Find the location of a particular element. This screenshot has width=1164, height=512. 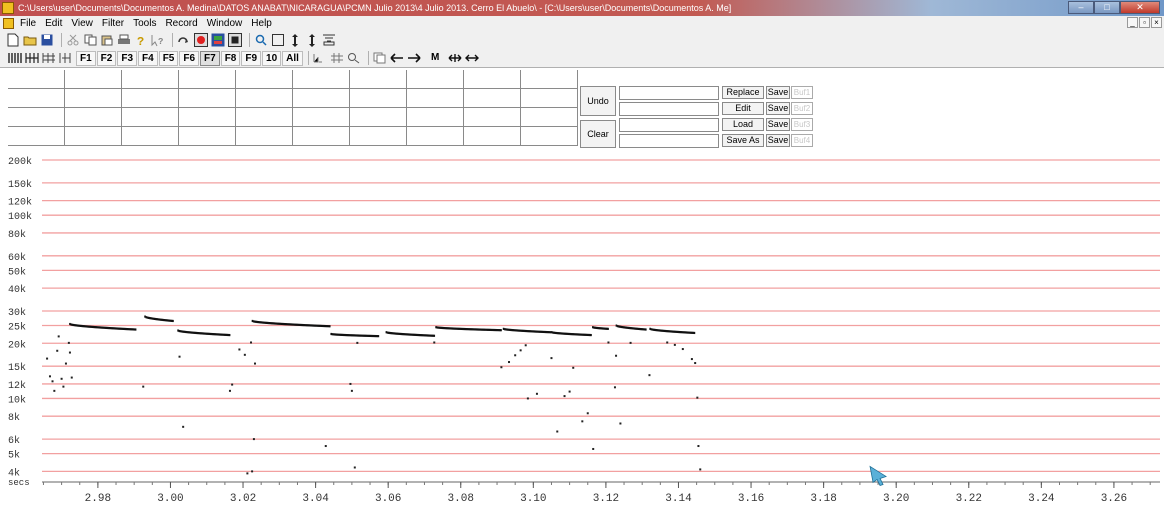

help-icon: ? is located at coordinates (141, 40).